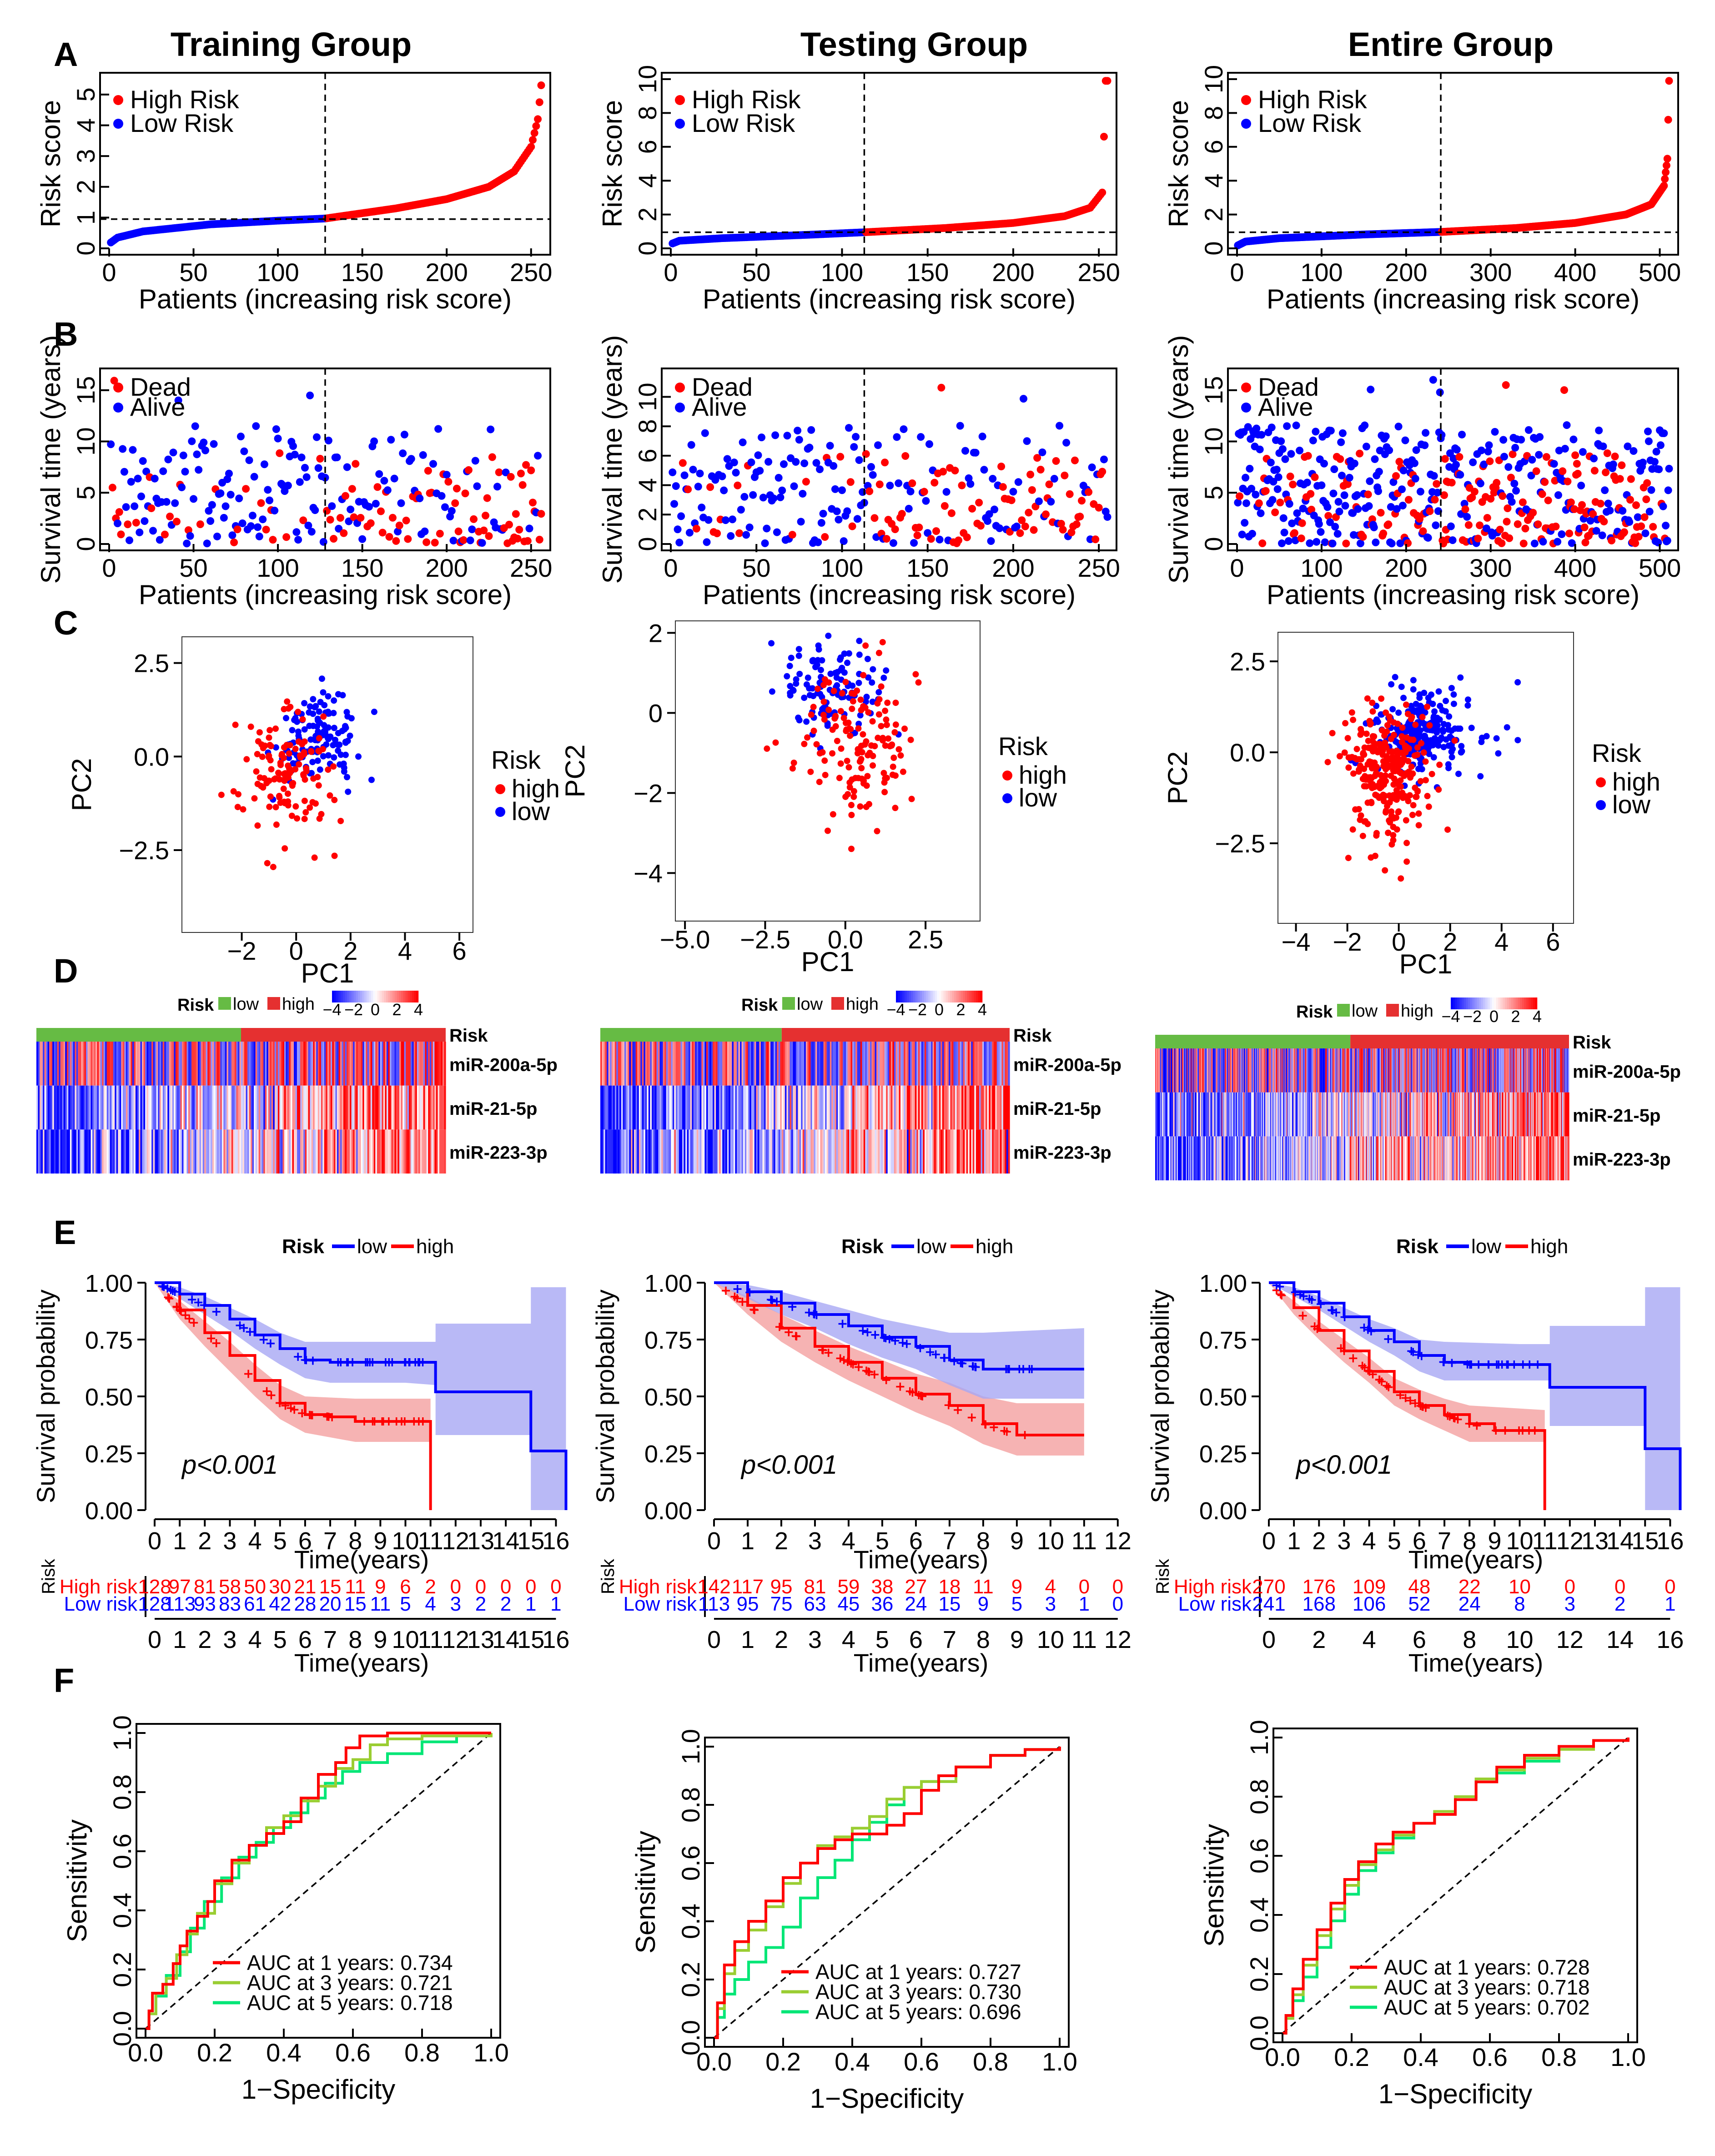  I want to click on legend-title: Risk, so click(1023, 746).